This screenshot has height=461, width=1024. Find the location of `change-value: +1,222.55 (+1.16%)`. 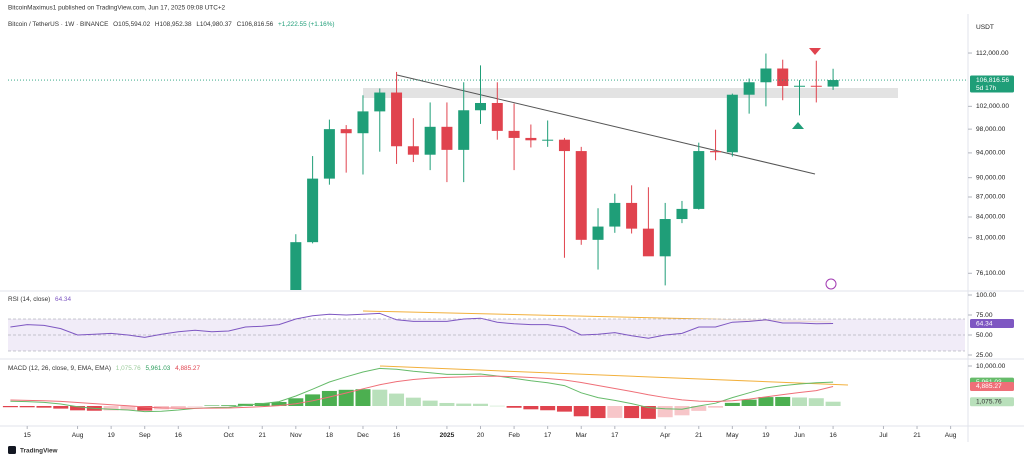

change-value: +1,222.55 (+1.16%) is located at coordinates (306, 24).